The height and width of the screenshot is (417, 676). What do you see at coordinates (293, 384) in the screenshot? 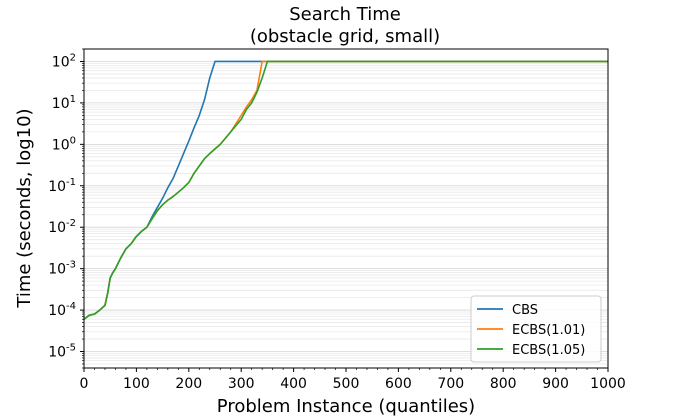
I see `x-tick-label: 400` at bounding box center [293, 384].